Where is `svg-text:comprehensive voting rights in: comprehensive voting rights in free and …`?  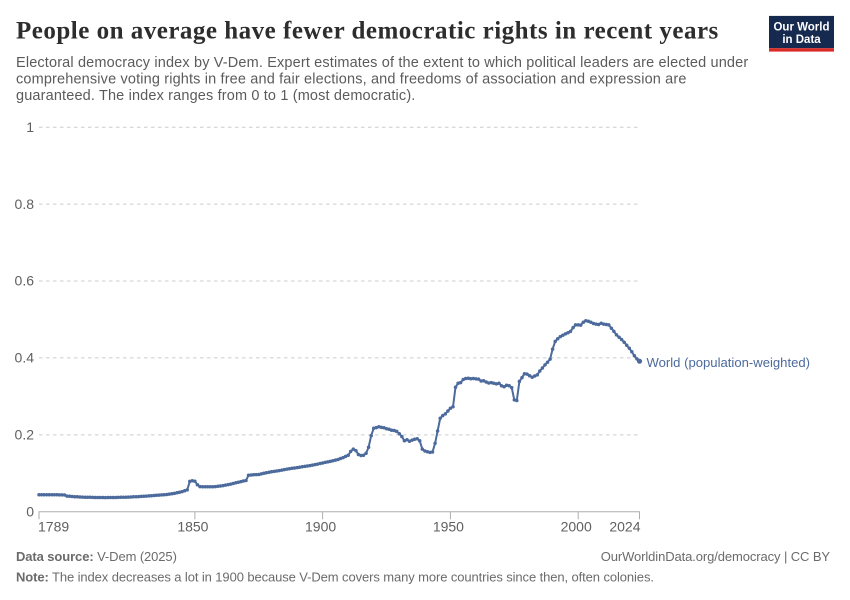 svg-text:comprehensive voting rights in: comprehensive voting rights in free and … is located at coordinates (351, 80).